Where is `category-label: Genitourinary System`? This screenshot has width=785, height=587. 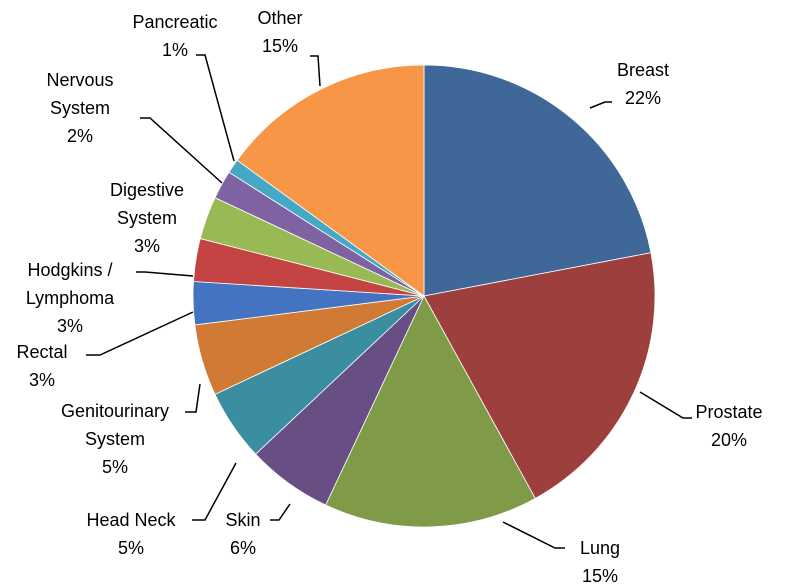 category-label: Genitourinary System is located at coordinates (115, 425).